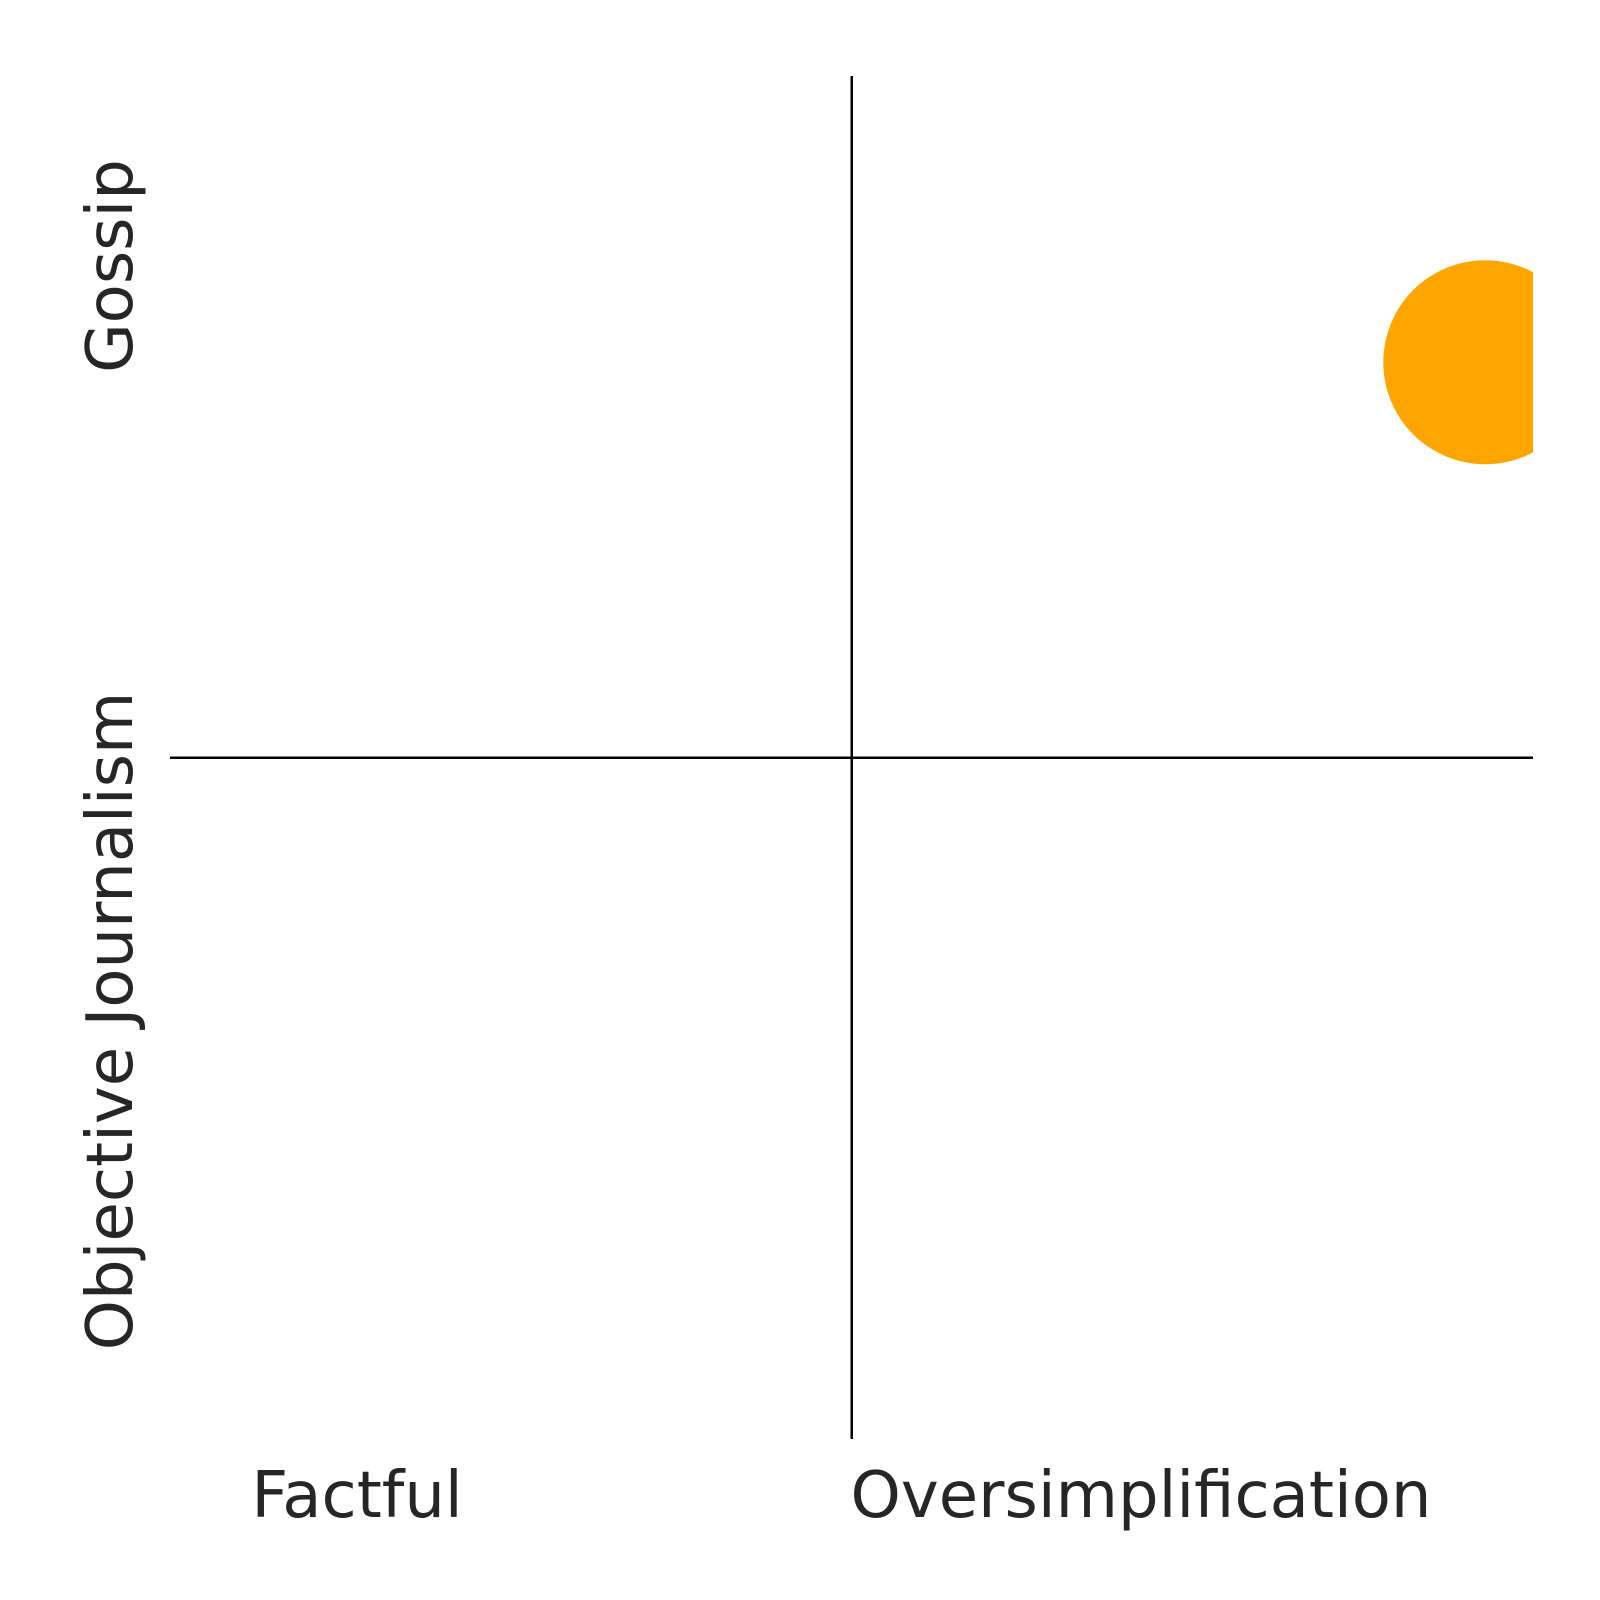  I want to click on y-axis-negative-label: Objective Journalism, so click(111, 1021).